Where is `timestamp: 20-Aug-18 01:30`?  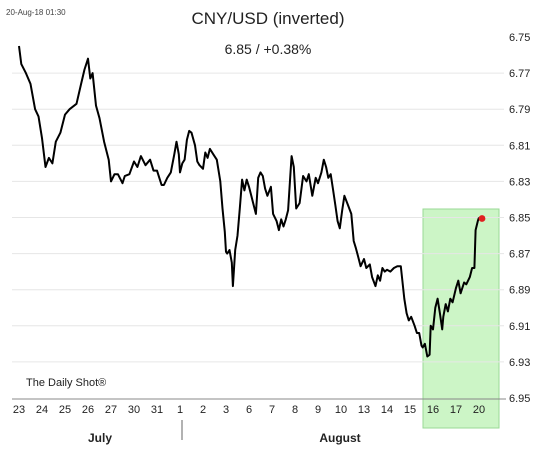
timestamp: 20-Aug-18 01:30 is located at coordinates (36, 12).